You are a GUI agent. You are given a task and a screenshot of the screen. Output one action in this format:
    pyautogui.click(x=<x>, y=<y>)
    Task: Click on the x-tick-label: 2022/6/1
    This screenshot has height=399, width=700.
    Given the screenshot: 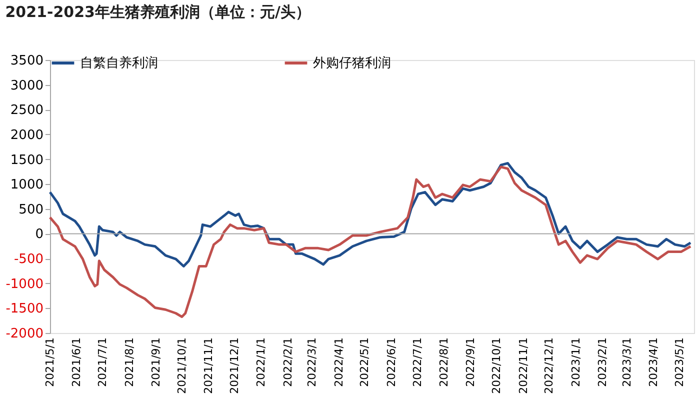 What is the action you would take?
    pyautogui.click(x=391, y=362)
    